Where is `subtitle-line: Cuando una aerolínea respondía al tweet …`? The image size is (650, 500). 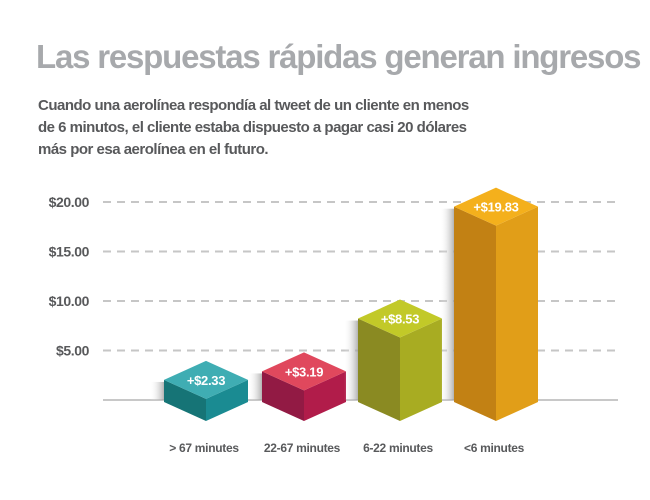
subtitle-line: Cuando una aerolínea respondía al tweet … is located at coordinates (253, 105).